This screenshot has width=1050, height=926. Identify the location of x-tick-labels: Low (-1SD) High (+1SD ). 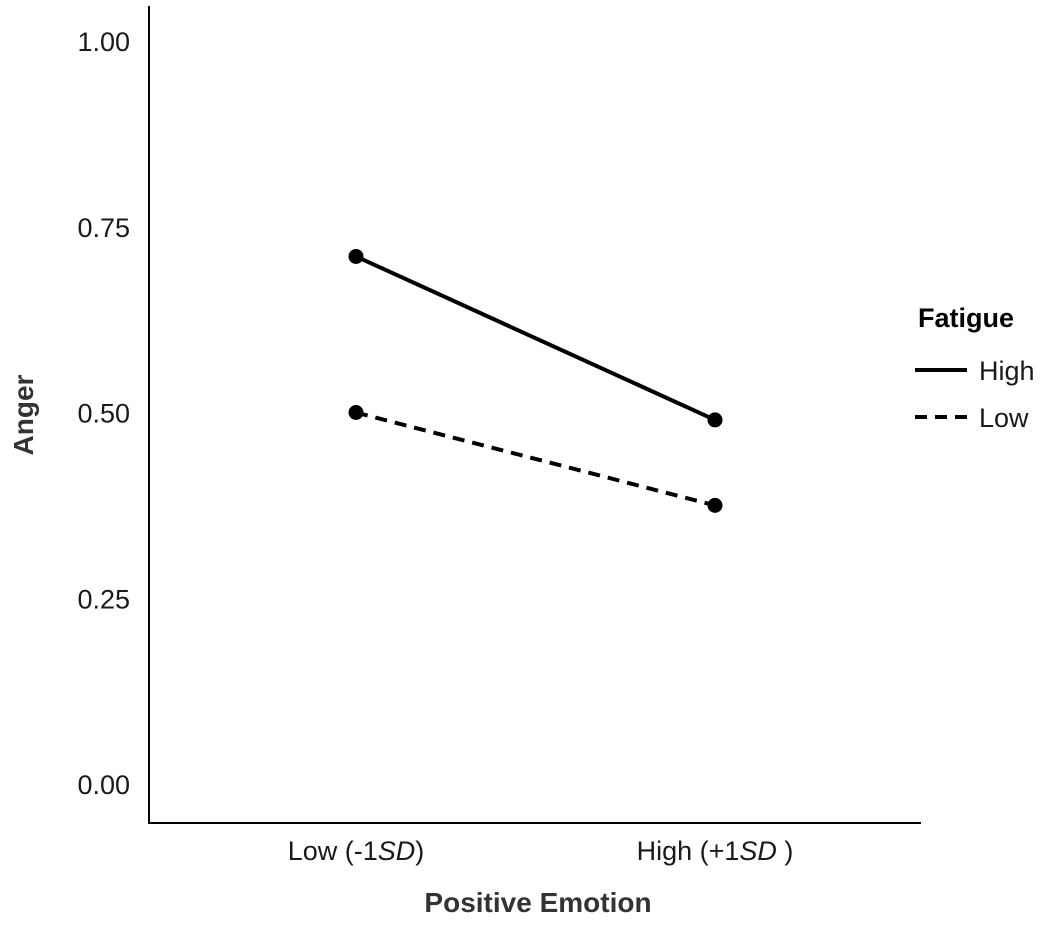
(541, 851).